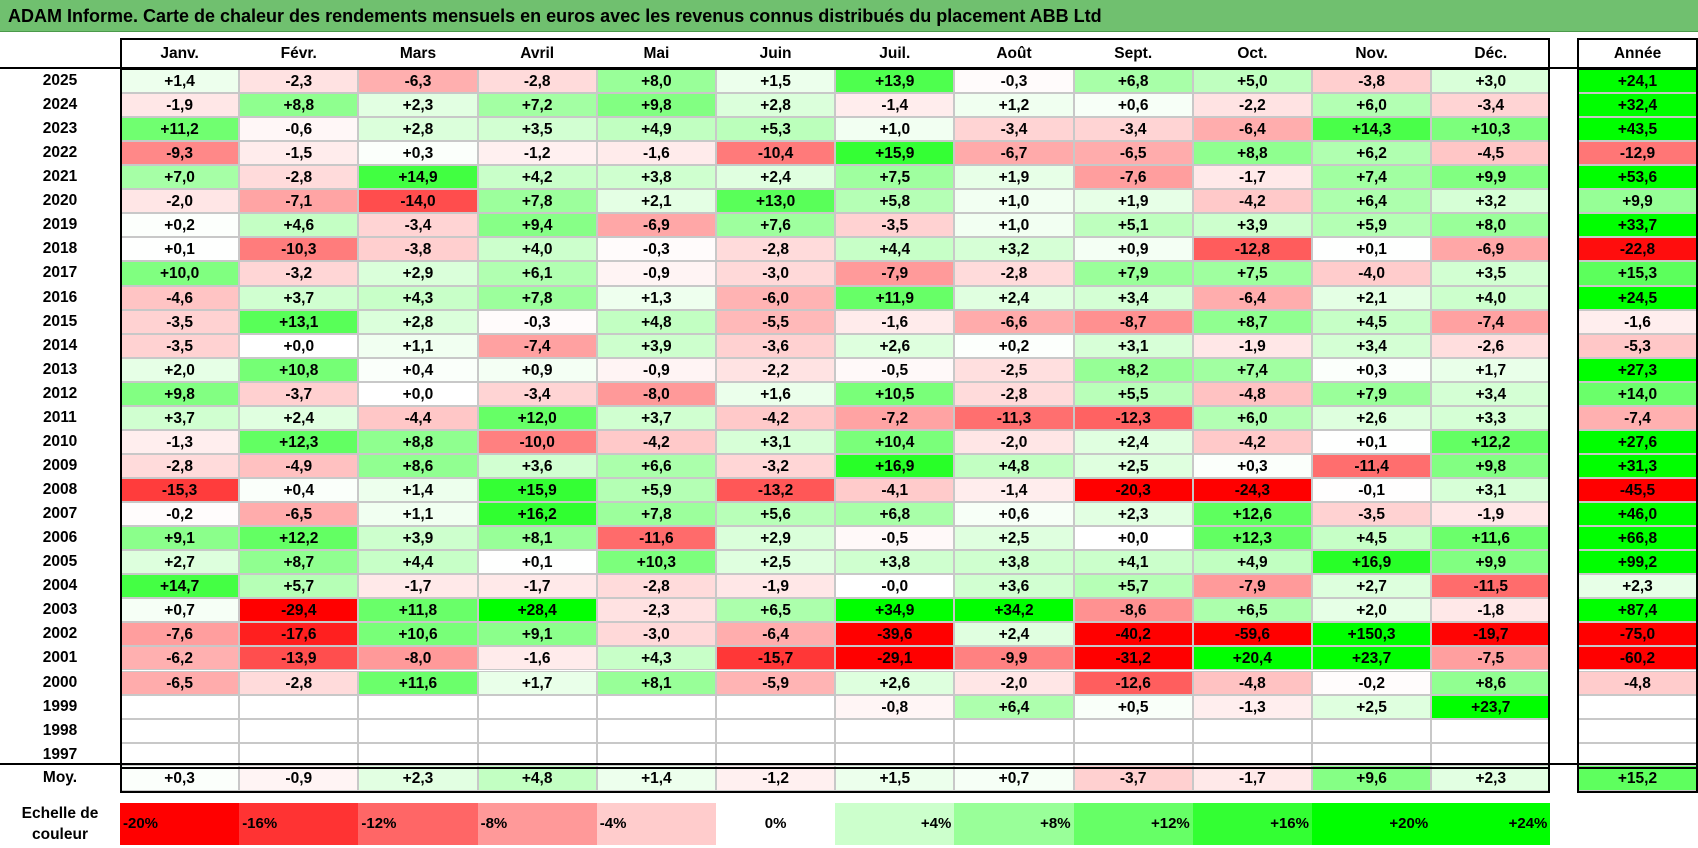 The height and width of the screenshot is (848, 1698). Describe the element at coordinates (299, 249) in the screenshot. I see `heatmap-cell: -10,3` at that location.